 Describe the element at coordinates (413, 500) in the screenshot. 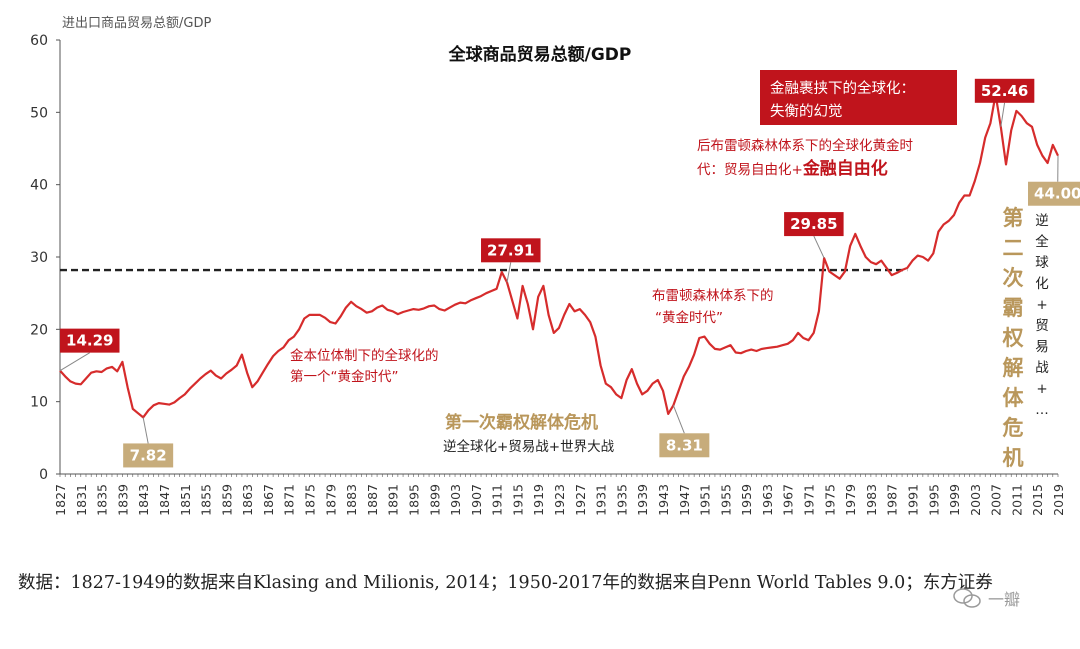

I see `x-tick-label: 1895` at that location.